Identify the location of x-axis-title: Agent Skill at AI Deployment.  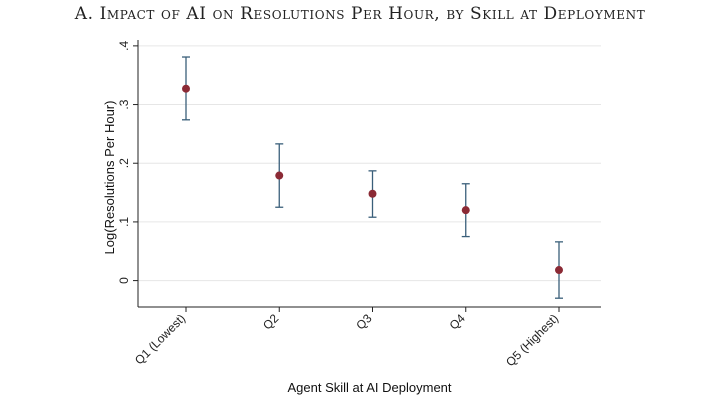
(369, 387).